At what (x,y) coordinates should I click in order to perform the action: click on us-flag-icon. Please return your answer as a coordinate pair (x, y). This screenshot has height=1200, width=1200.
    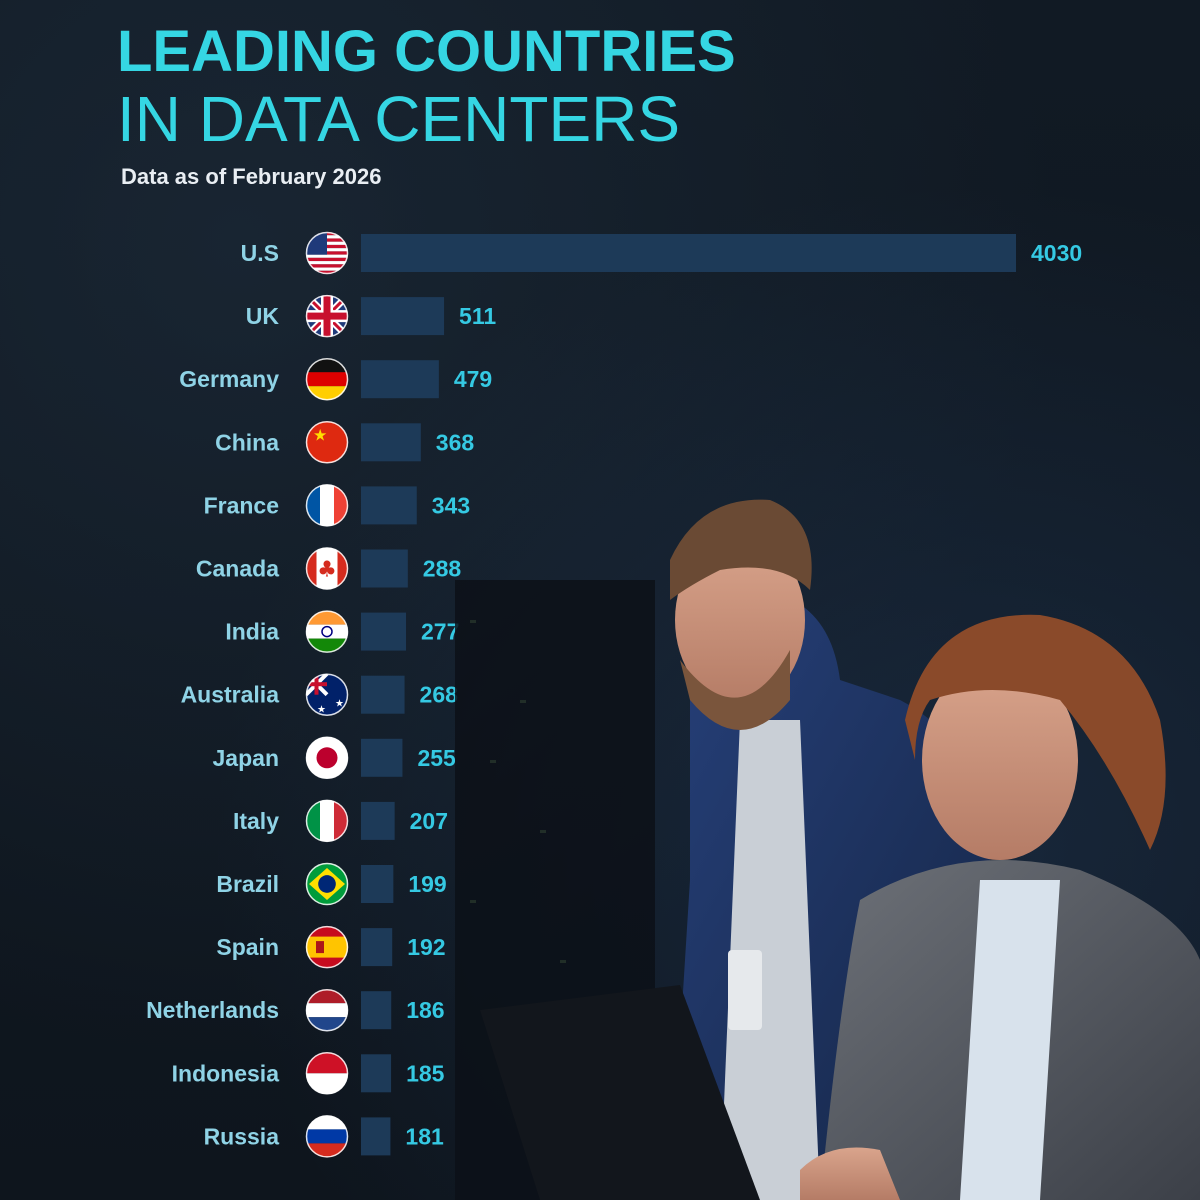
    Looking at the image, I should click on (327, 253).